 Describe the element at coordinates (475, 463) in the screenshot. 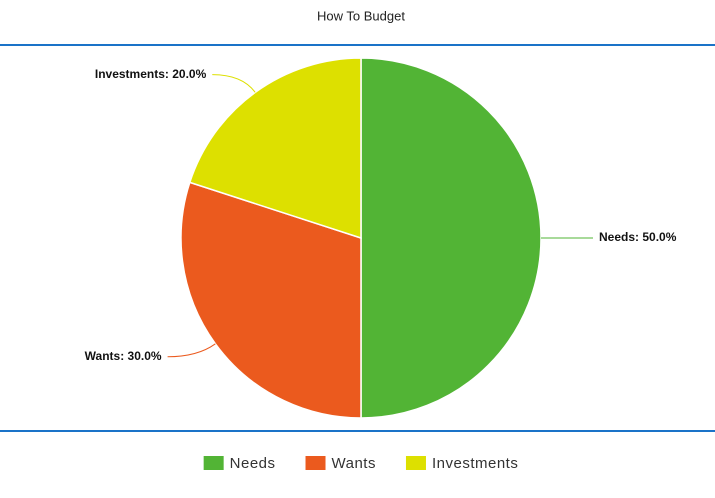

I see `legend-label: Investments` at that location.